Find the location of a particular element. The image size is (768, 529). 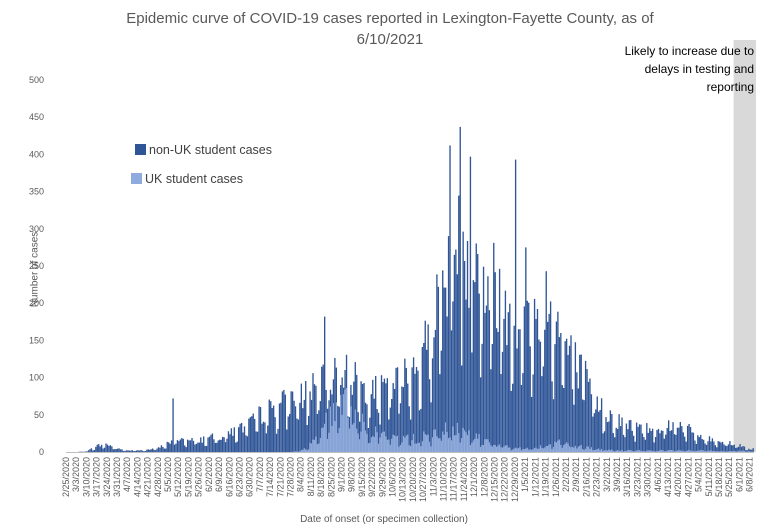

x-tick-label: 6/1/2021 is located at coordinates (739, 474).